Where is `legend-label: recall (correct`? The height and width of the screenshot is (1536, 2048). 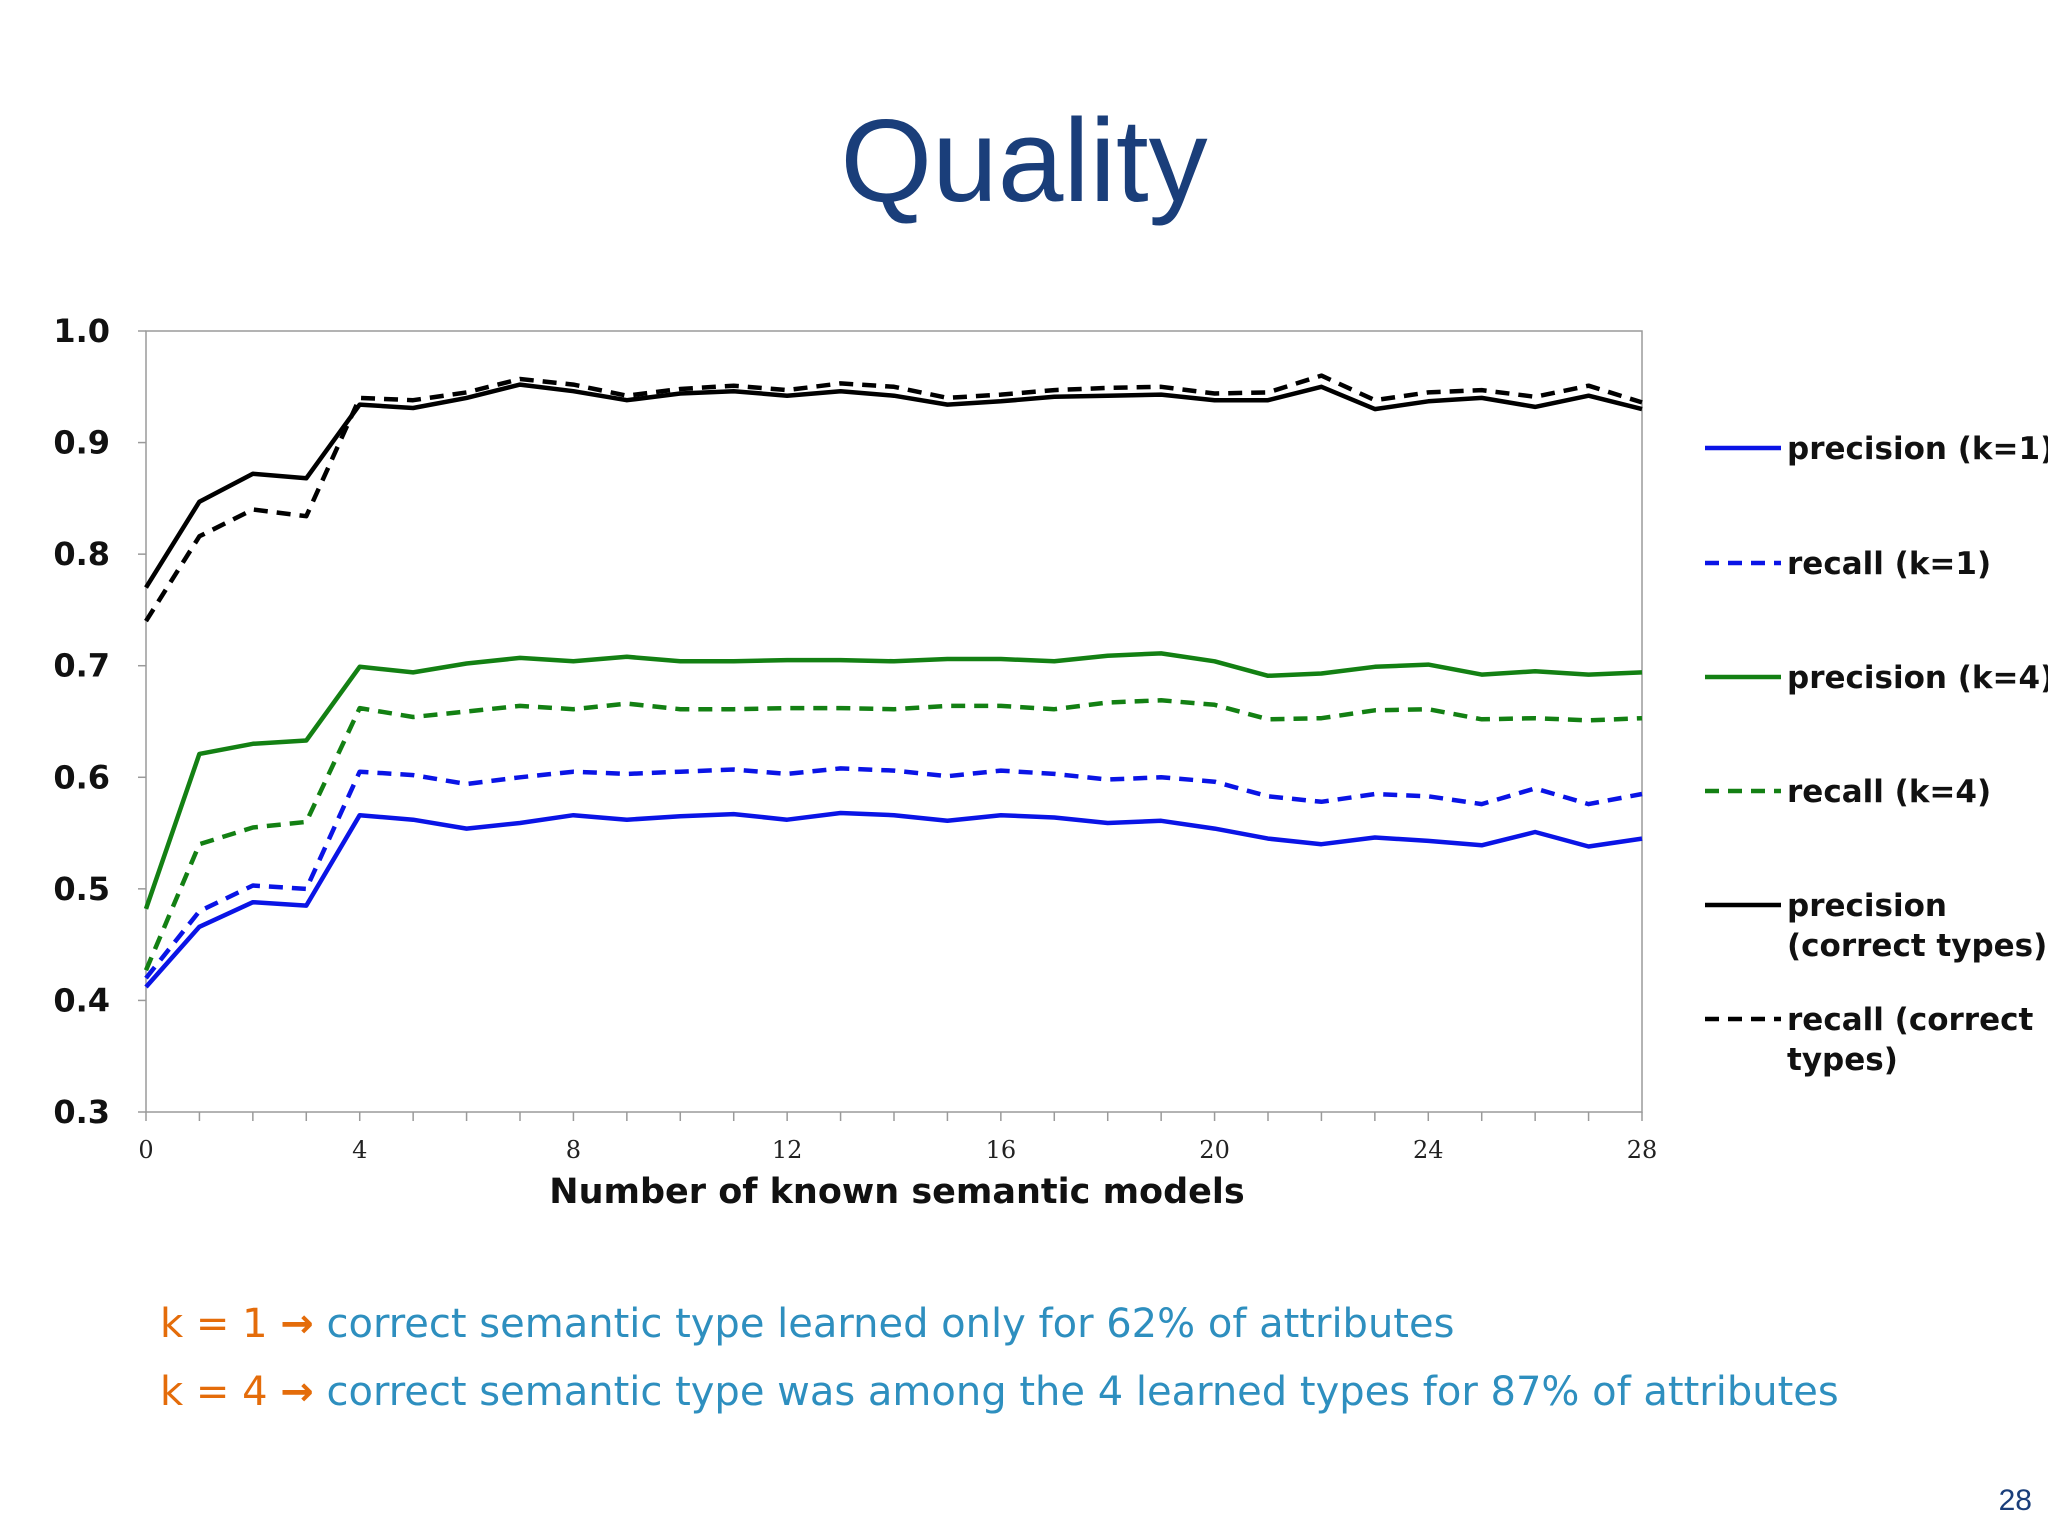 legend-label: recall (correct is located at coordinates (1910, 1020).